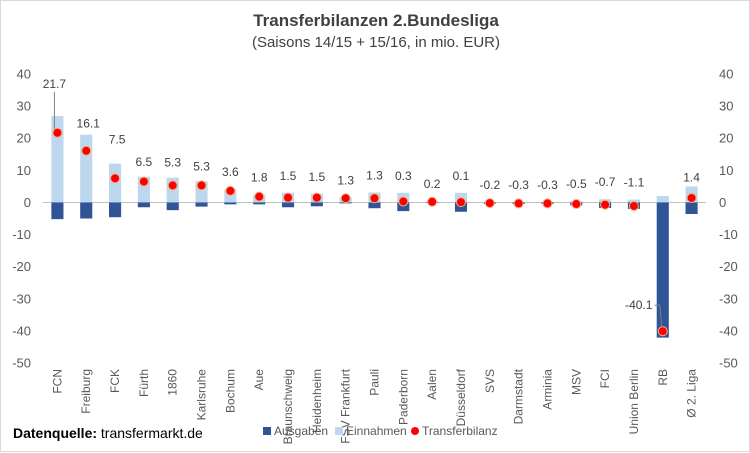 This screenshot has height=453, width=750. Describe the element at coordinates (117, 140) in the screenshot. I see `data-label: 7.5` at that location.